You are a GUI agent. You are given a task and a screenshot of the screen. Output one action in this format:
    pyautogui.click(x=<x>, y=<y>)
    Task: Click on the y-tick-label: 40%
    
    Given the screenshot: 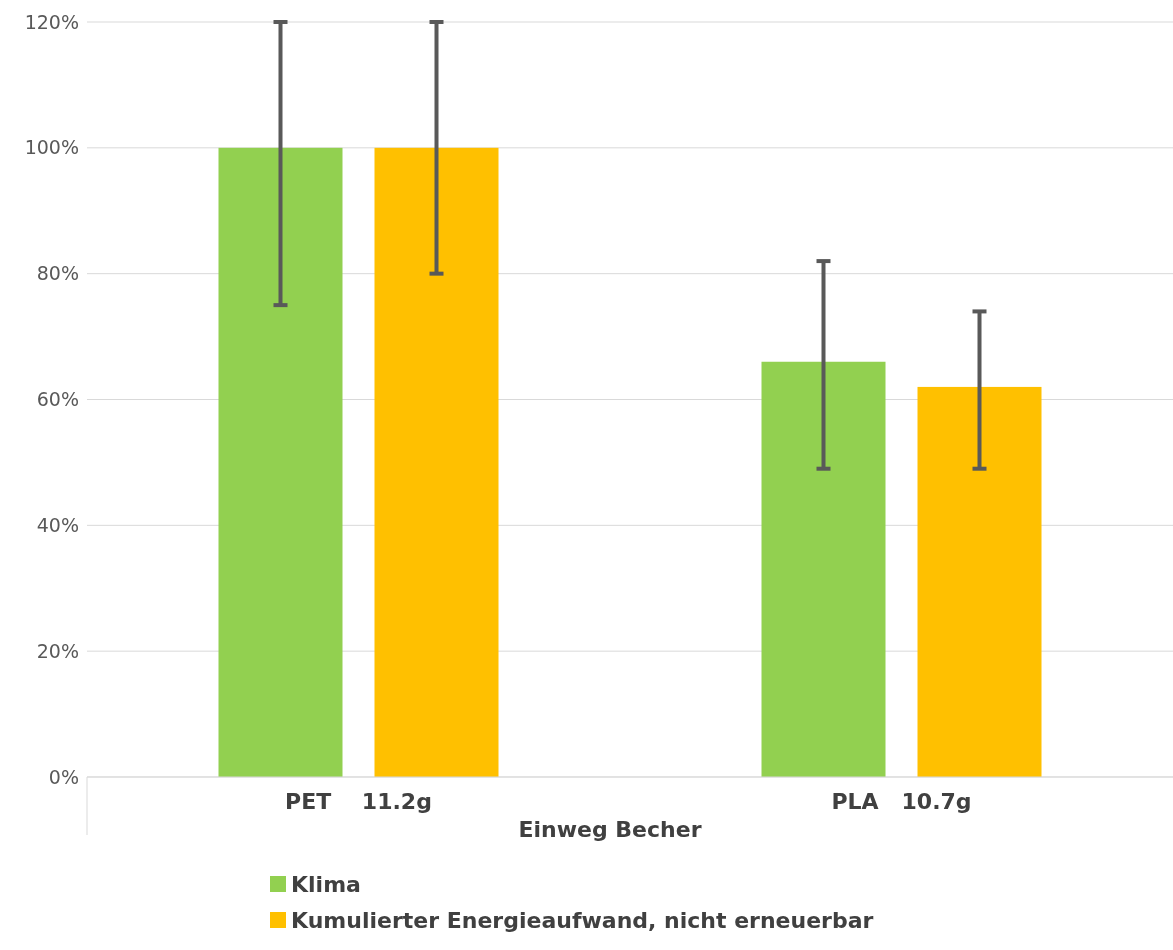 What is the action you would take?
    pyautogui.click(x=57, y=524)
    